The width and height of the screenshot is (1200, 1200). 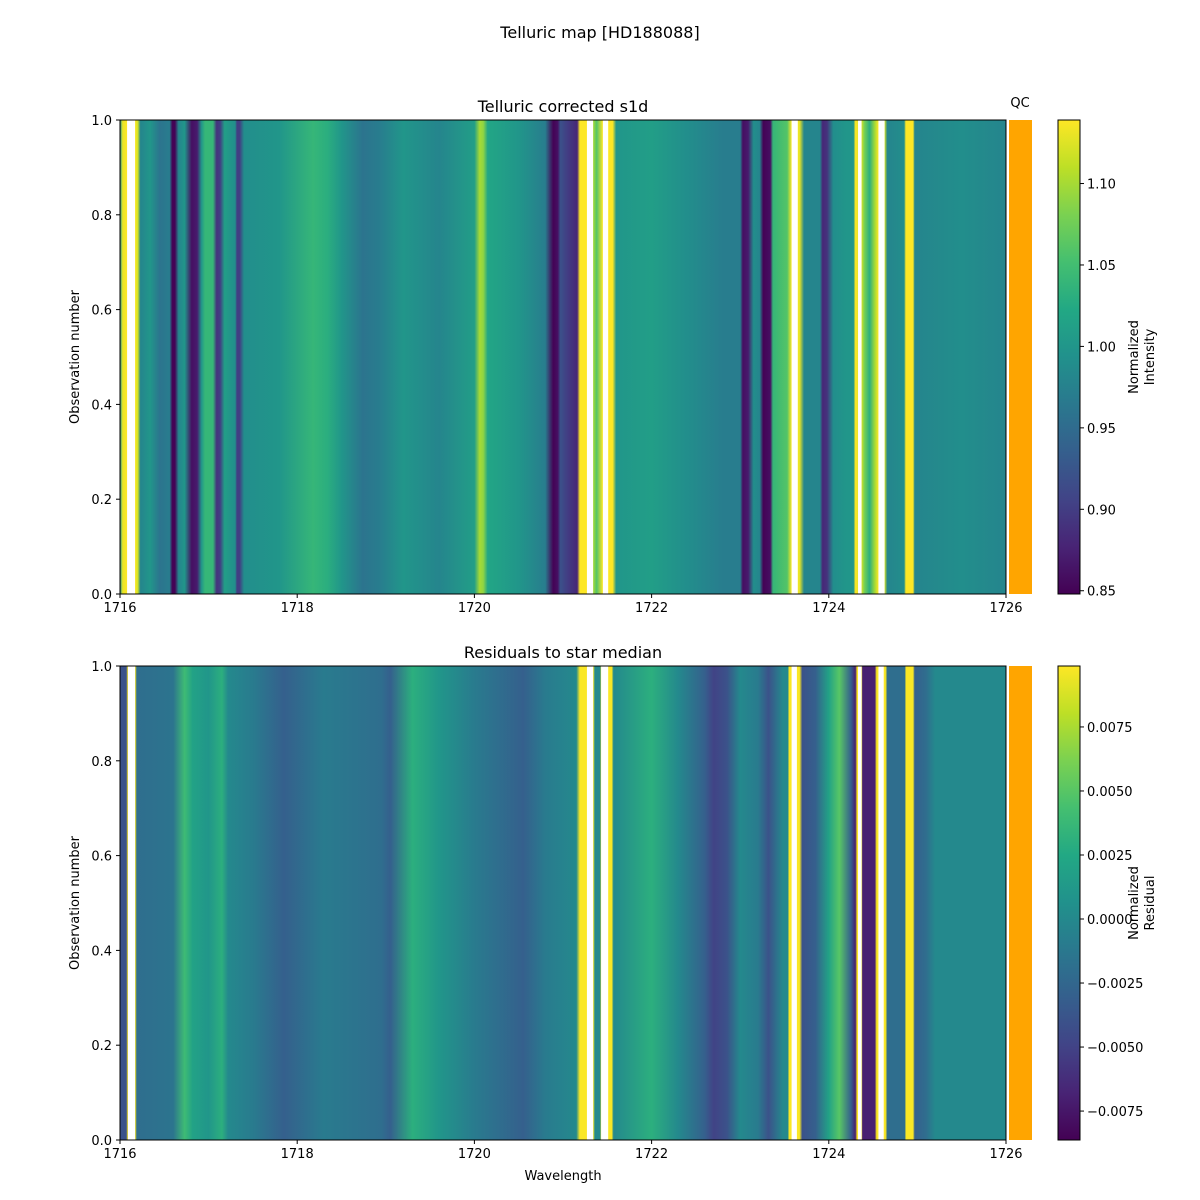 I want to click on colorbar-tick-label: 0.0075, so click(x=1110, y=728).